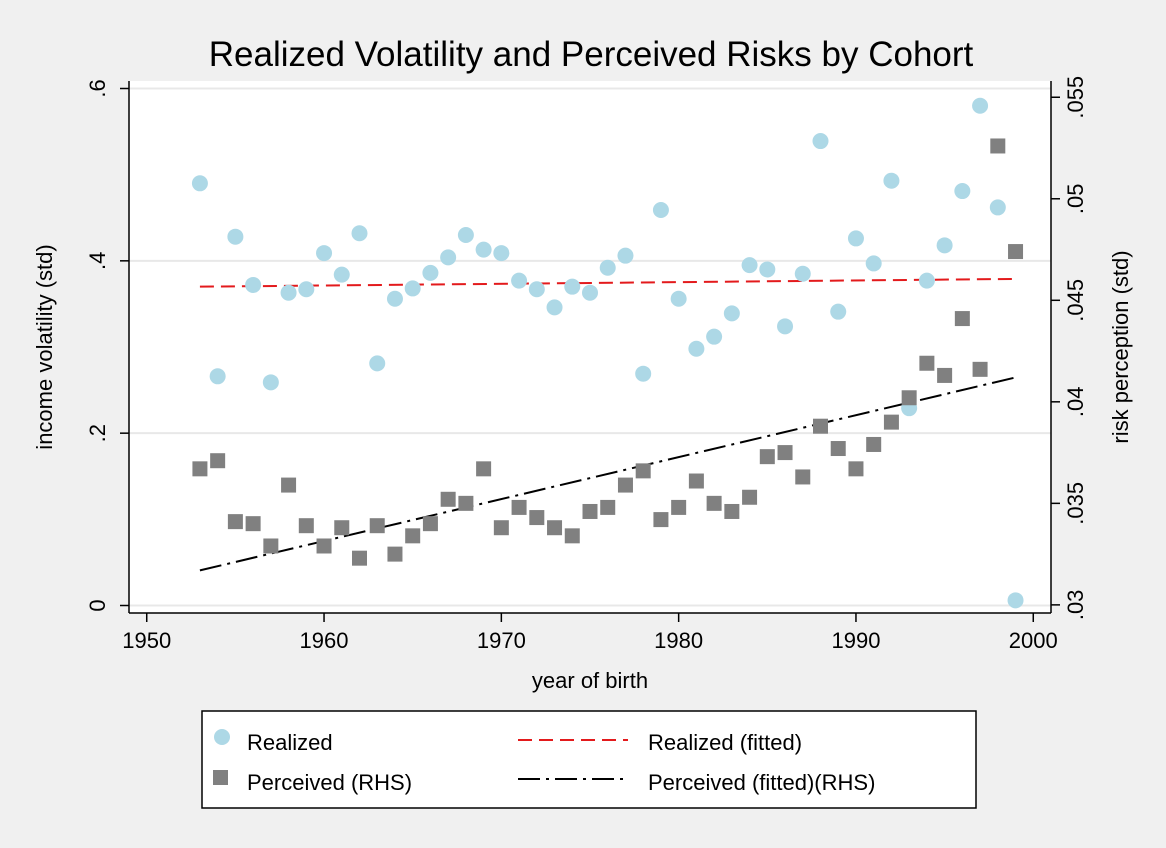 This screenshot has width=1166, height=848. What do you see at coordinates (97, 433) in the screenshot?
I see `y-tick-label: .2` at bounding box center [97, 433].